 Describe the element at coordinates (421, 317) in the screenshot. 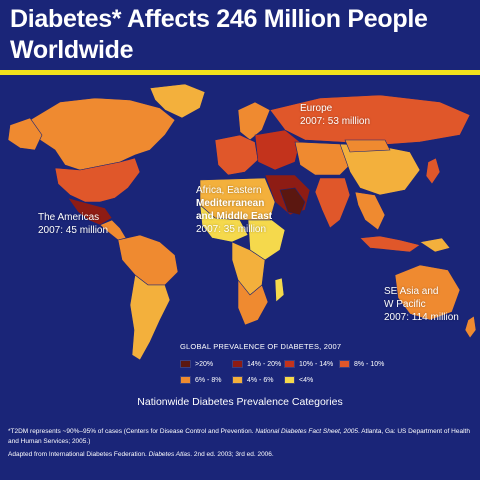

I see `se-asia-stat: 2007: 114 million` at that location.